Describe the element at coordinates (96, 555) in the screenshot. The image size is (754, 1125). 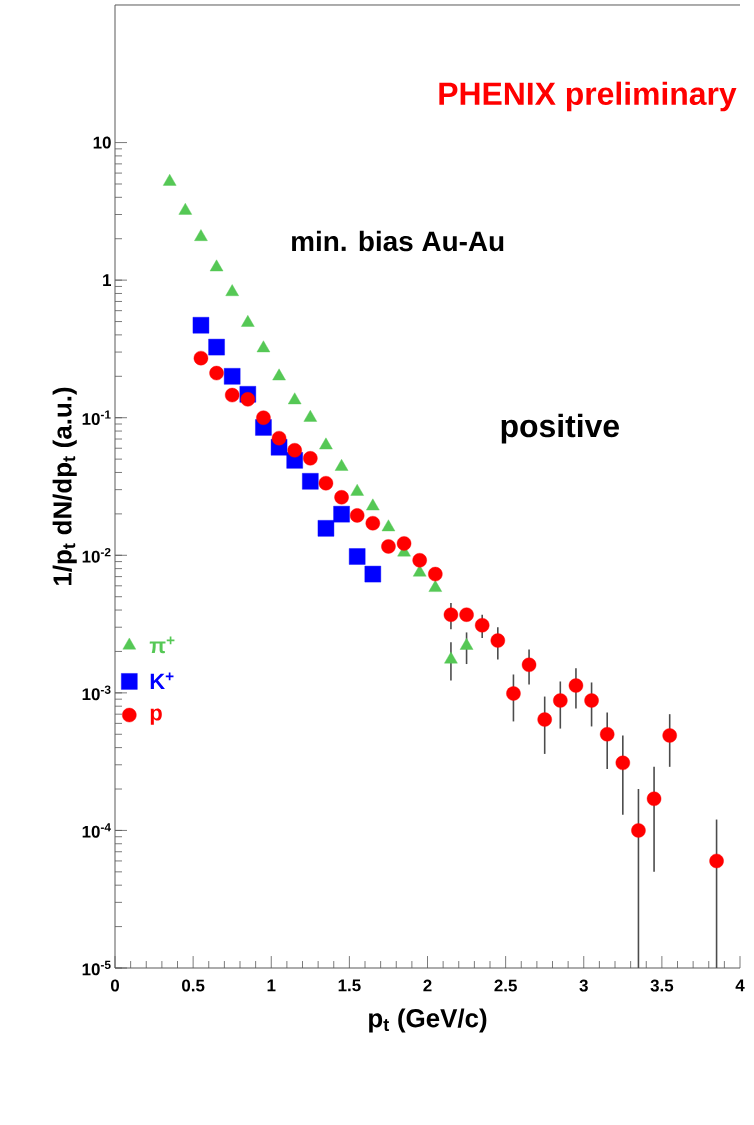
I see `y-tick-label: 10$^{-2}$` at that location.